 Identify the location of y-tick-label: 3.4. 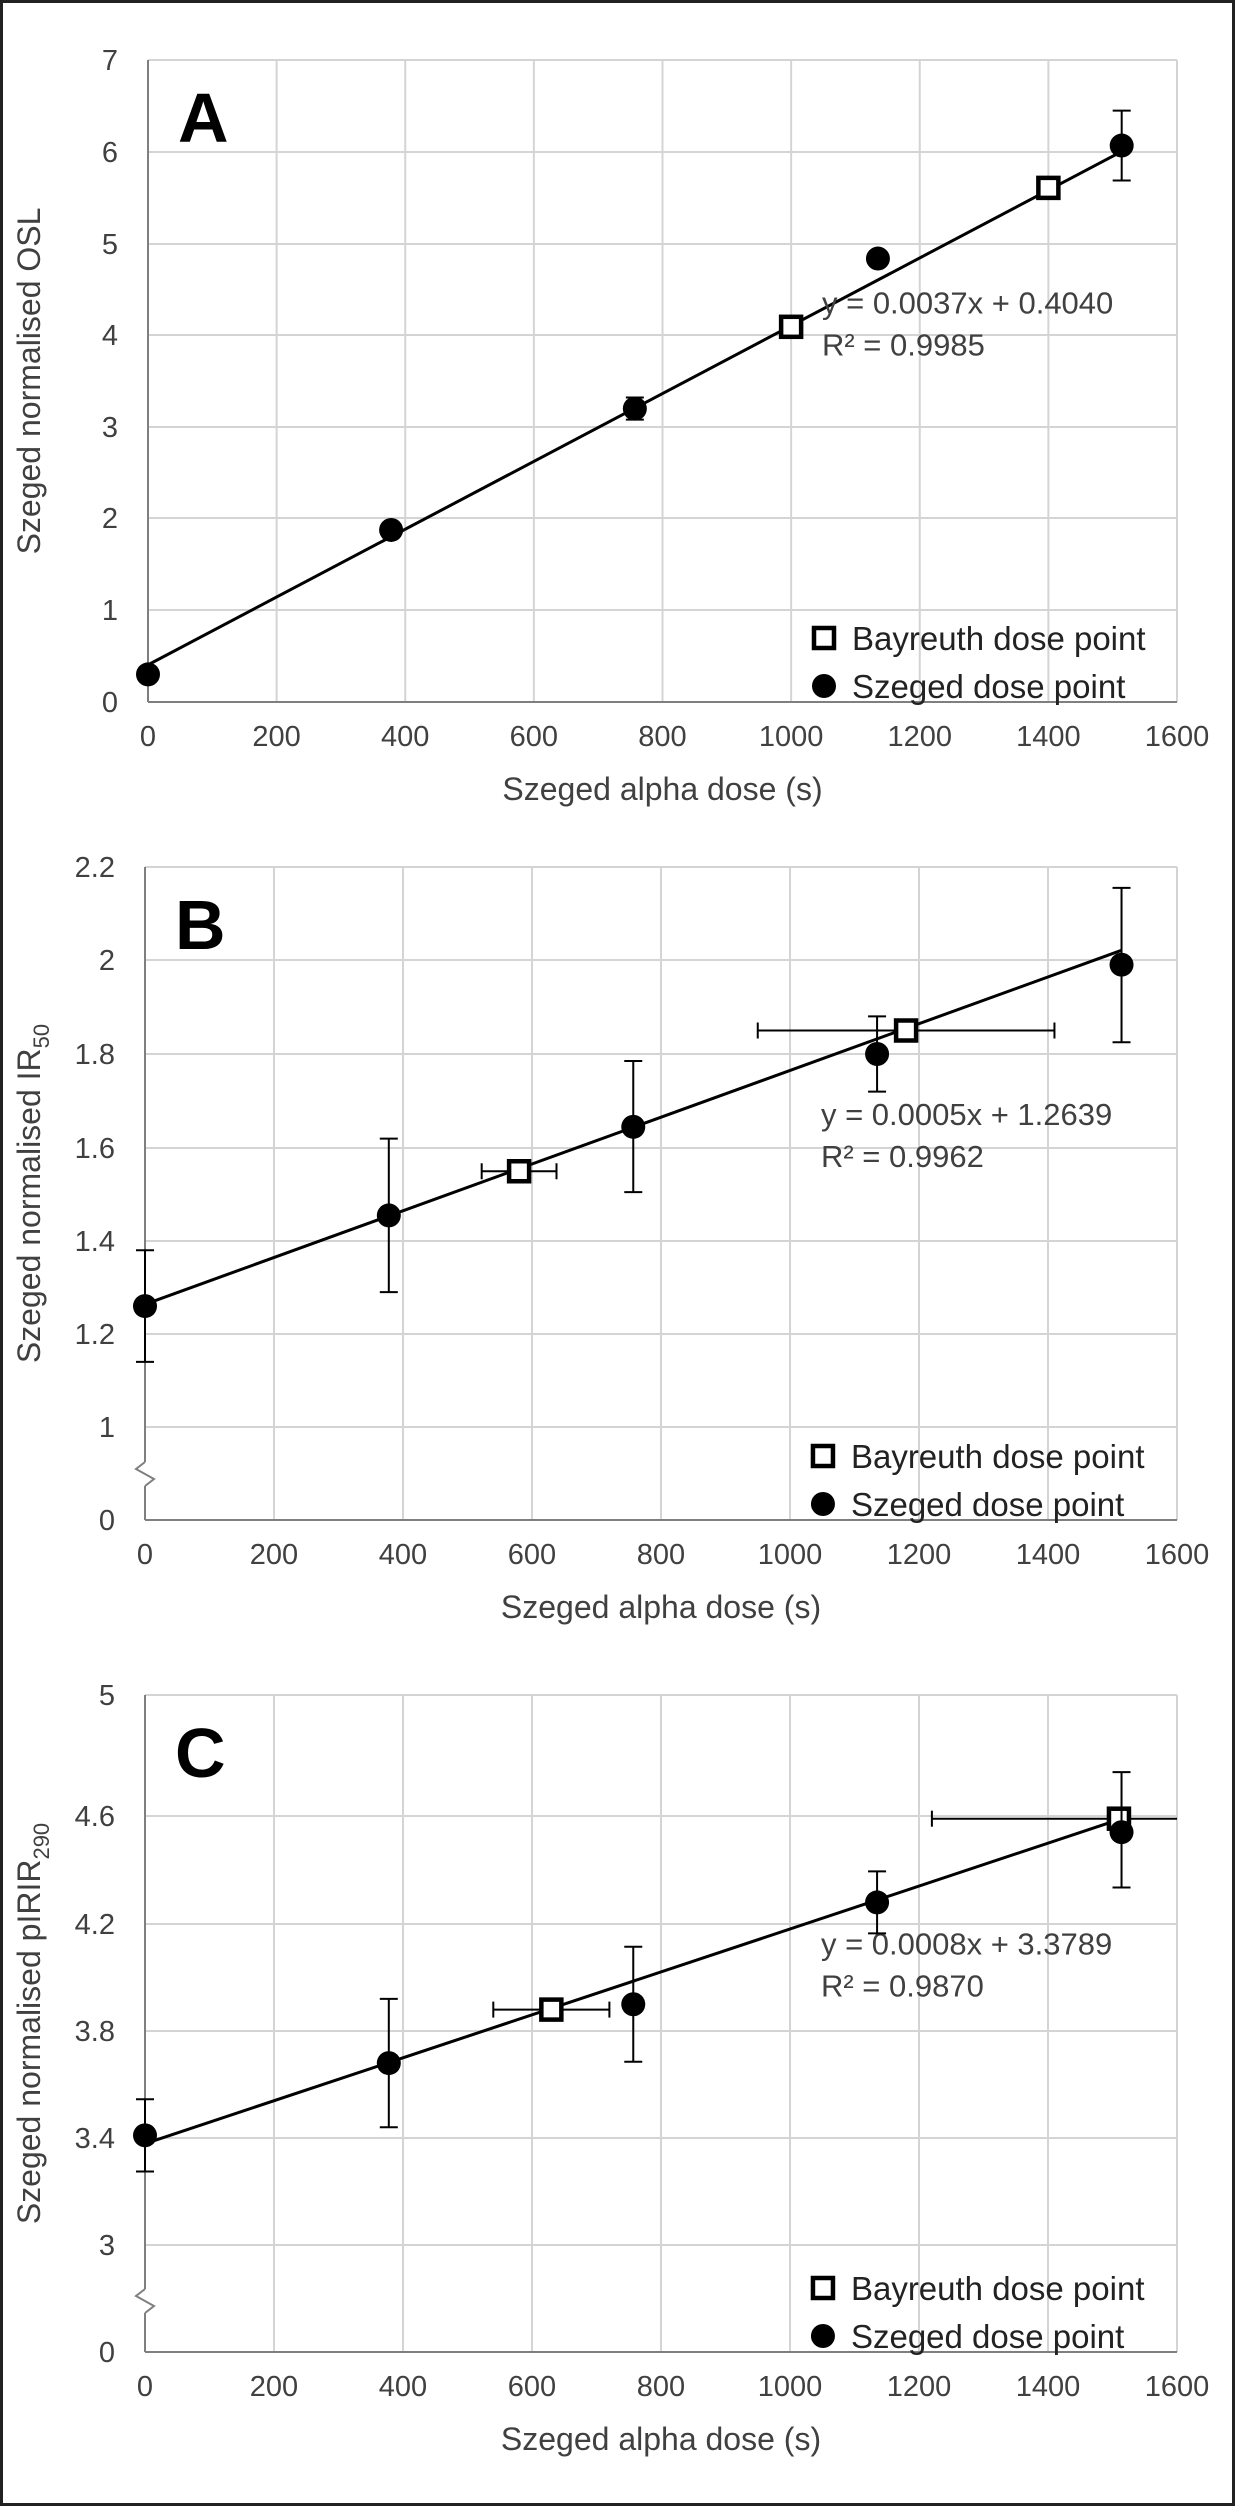
(95, 2139).